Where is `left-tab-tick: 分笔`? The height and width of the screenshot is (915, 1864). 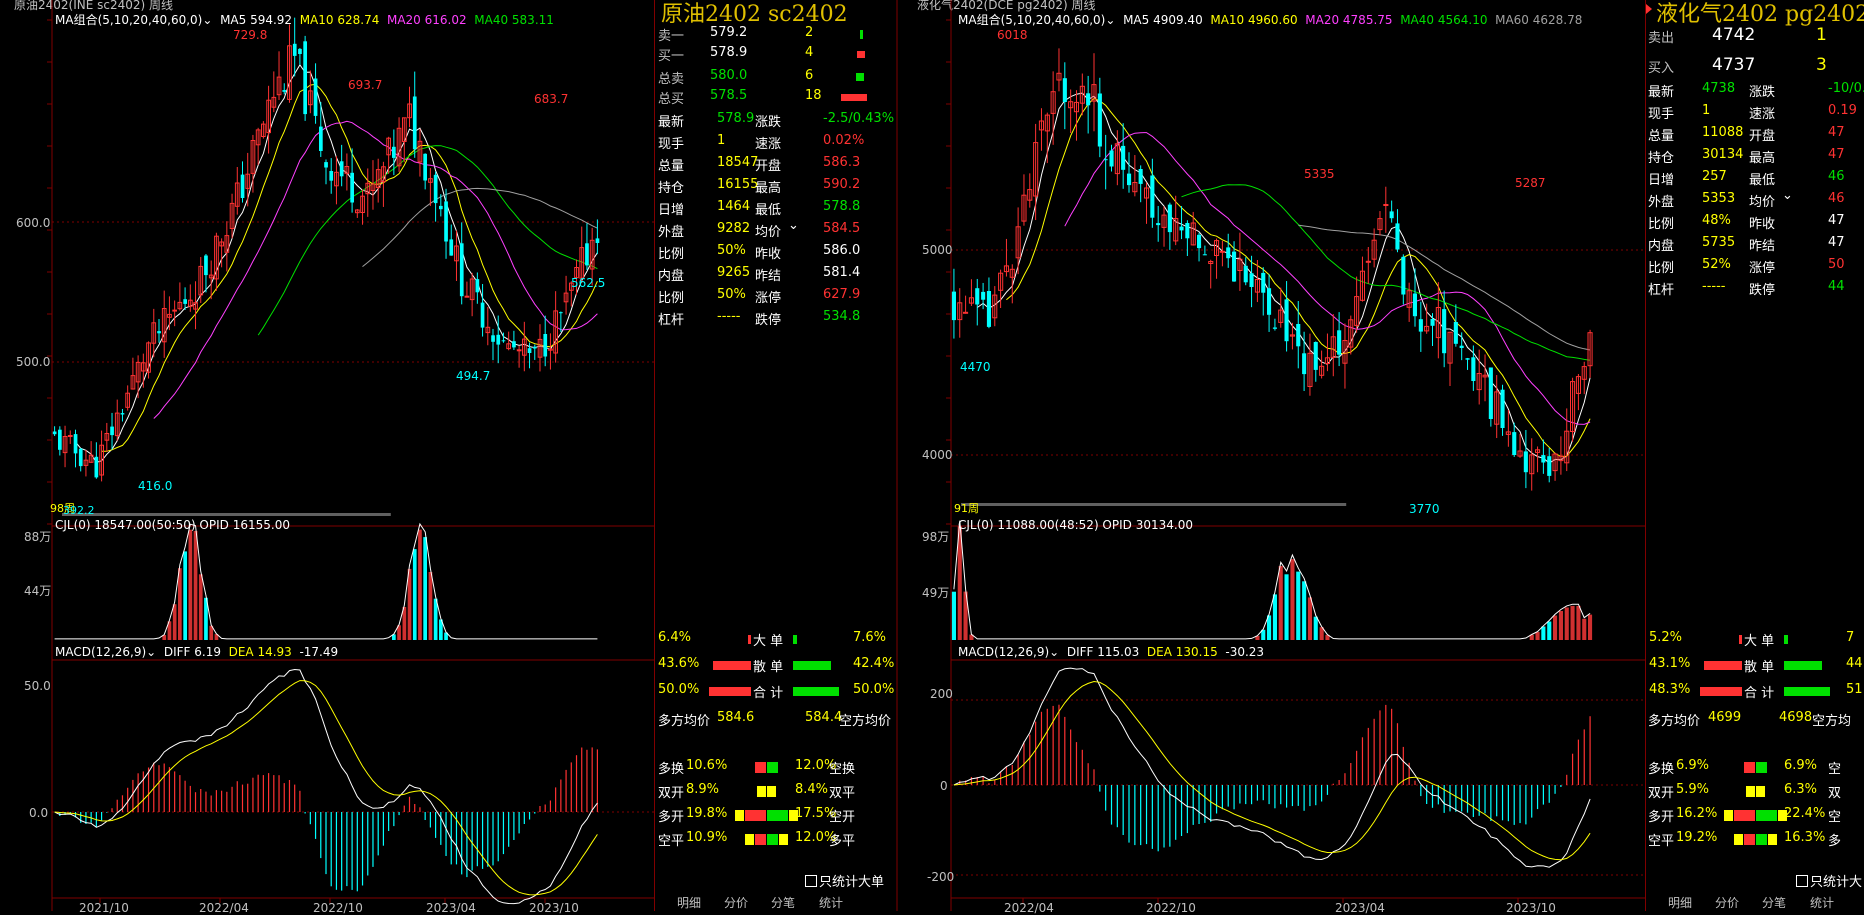
left-tab-tick: 分笔 is located at coordinates (783, 903).